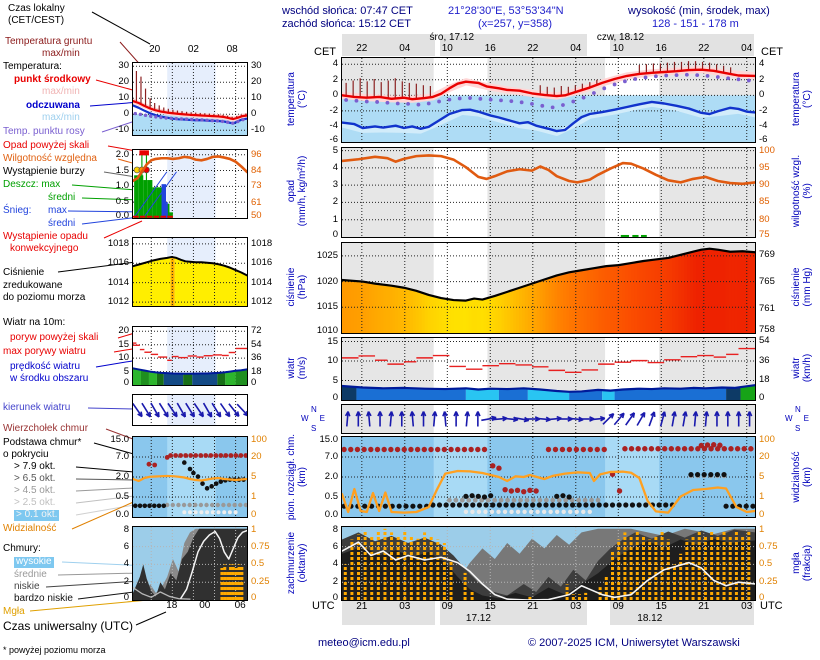 This screenshot has width=820, height=660. Describe the element at coordinates (335, 202) in the screenshot. I see `axis-tick-left: 2` at that location.